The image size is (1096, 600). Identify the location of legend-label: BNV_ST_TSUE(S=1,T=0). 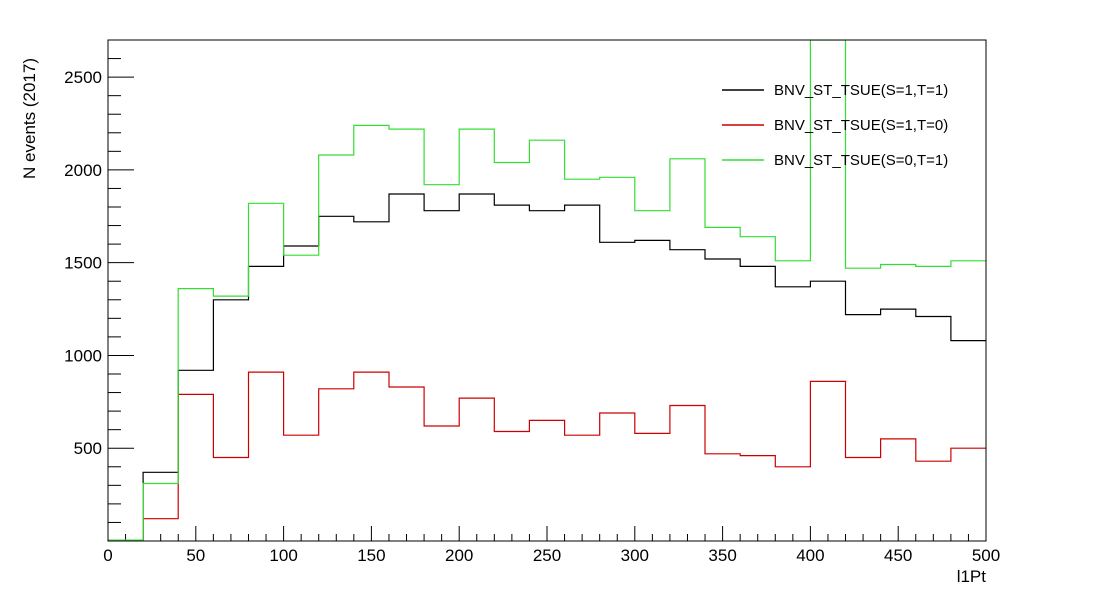
(861, 125).